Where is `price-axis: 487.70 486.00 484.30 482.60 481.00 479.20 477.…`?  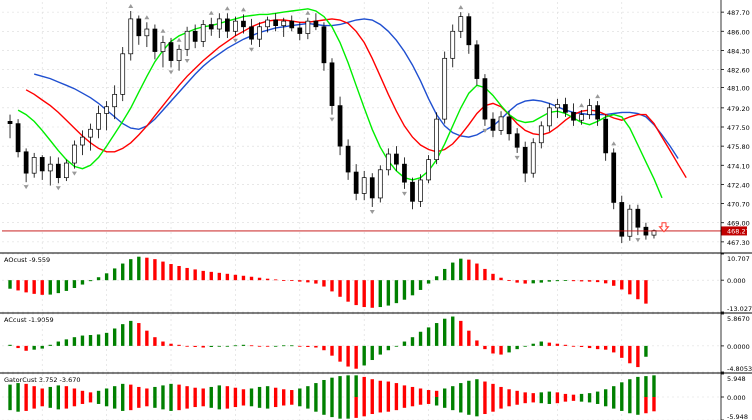 price-axis: 487.70 486.00 484.30 482.60 481.00 479.20 477.… is located at coordinates (735, 128).